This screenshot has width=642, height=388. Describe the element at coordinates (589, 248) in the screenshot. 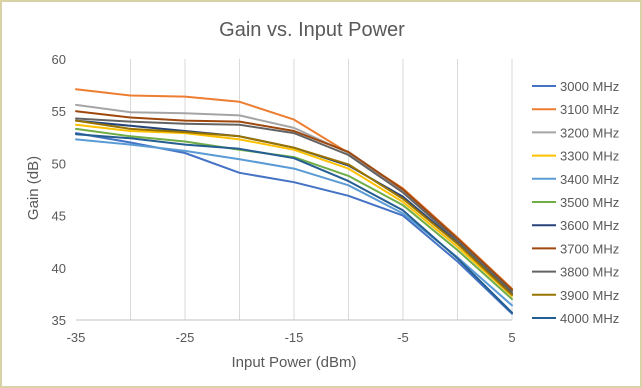

I see `legend-label: 3700 MHz` at that location.